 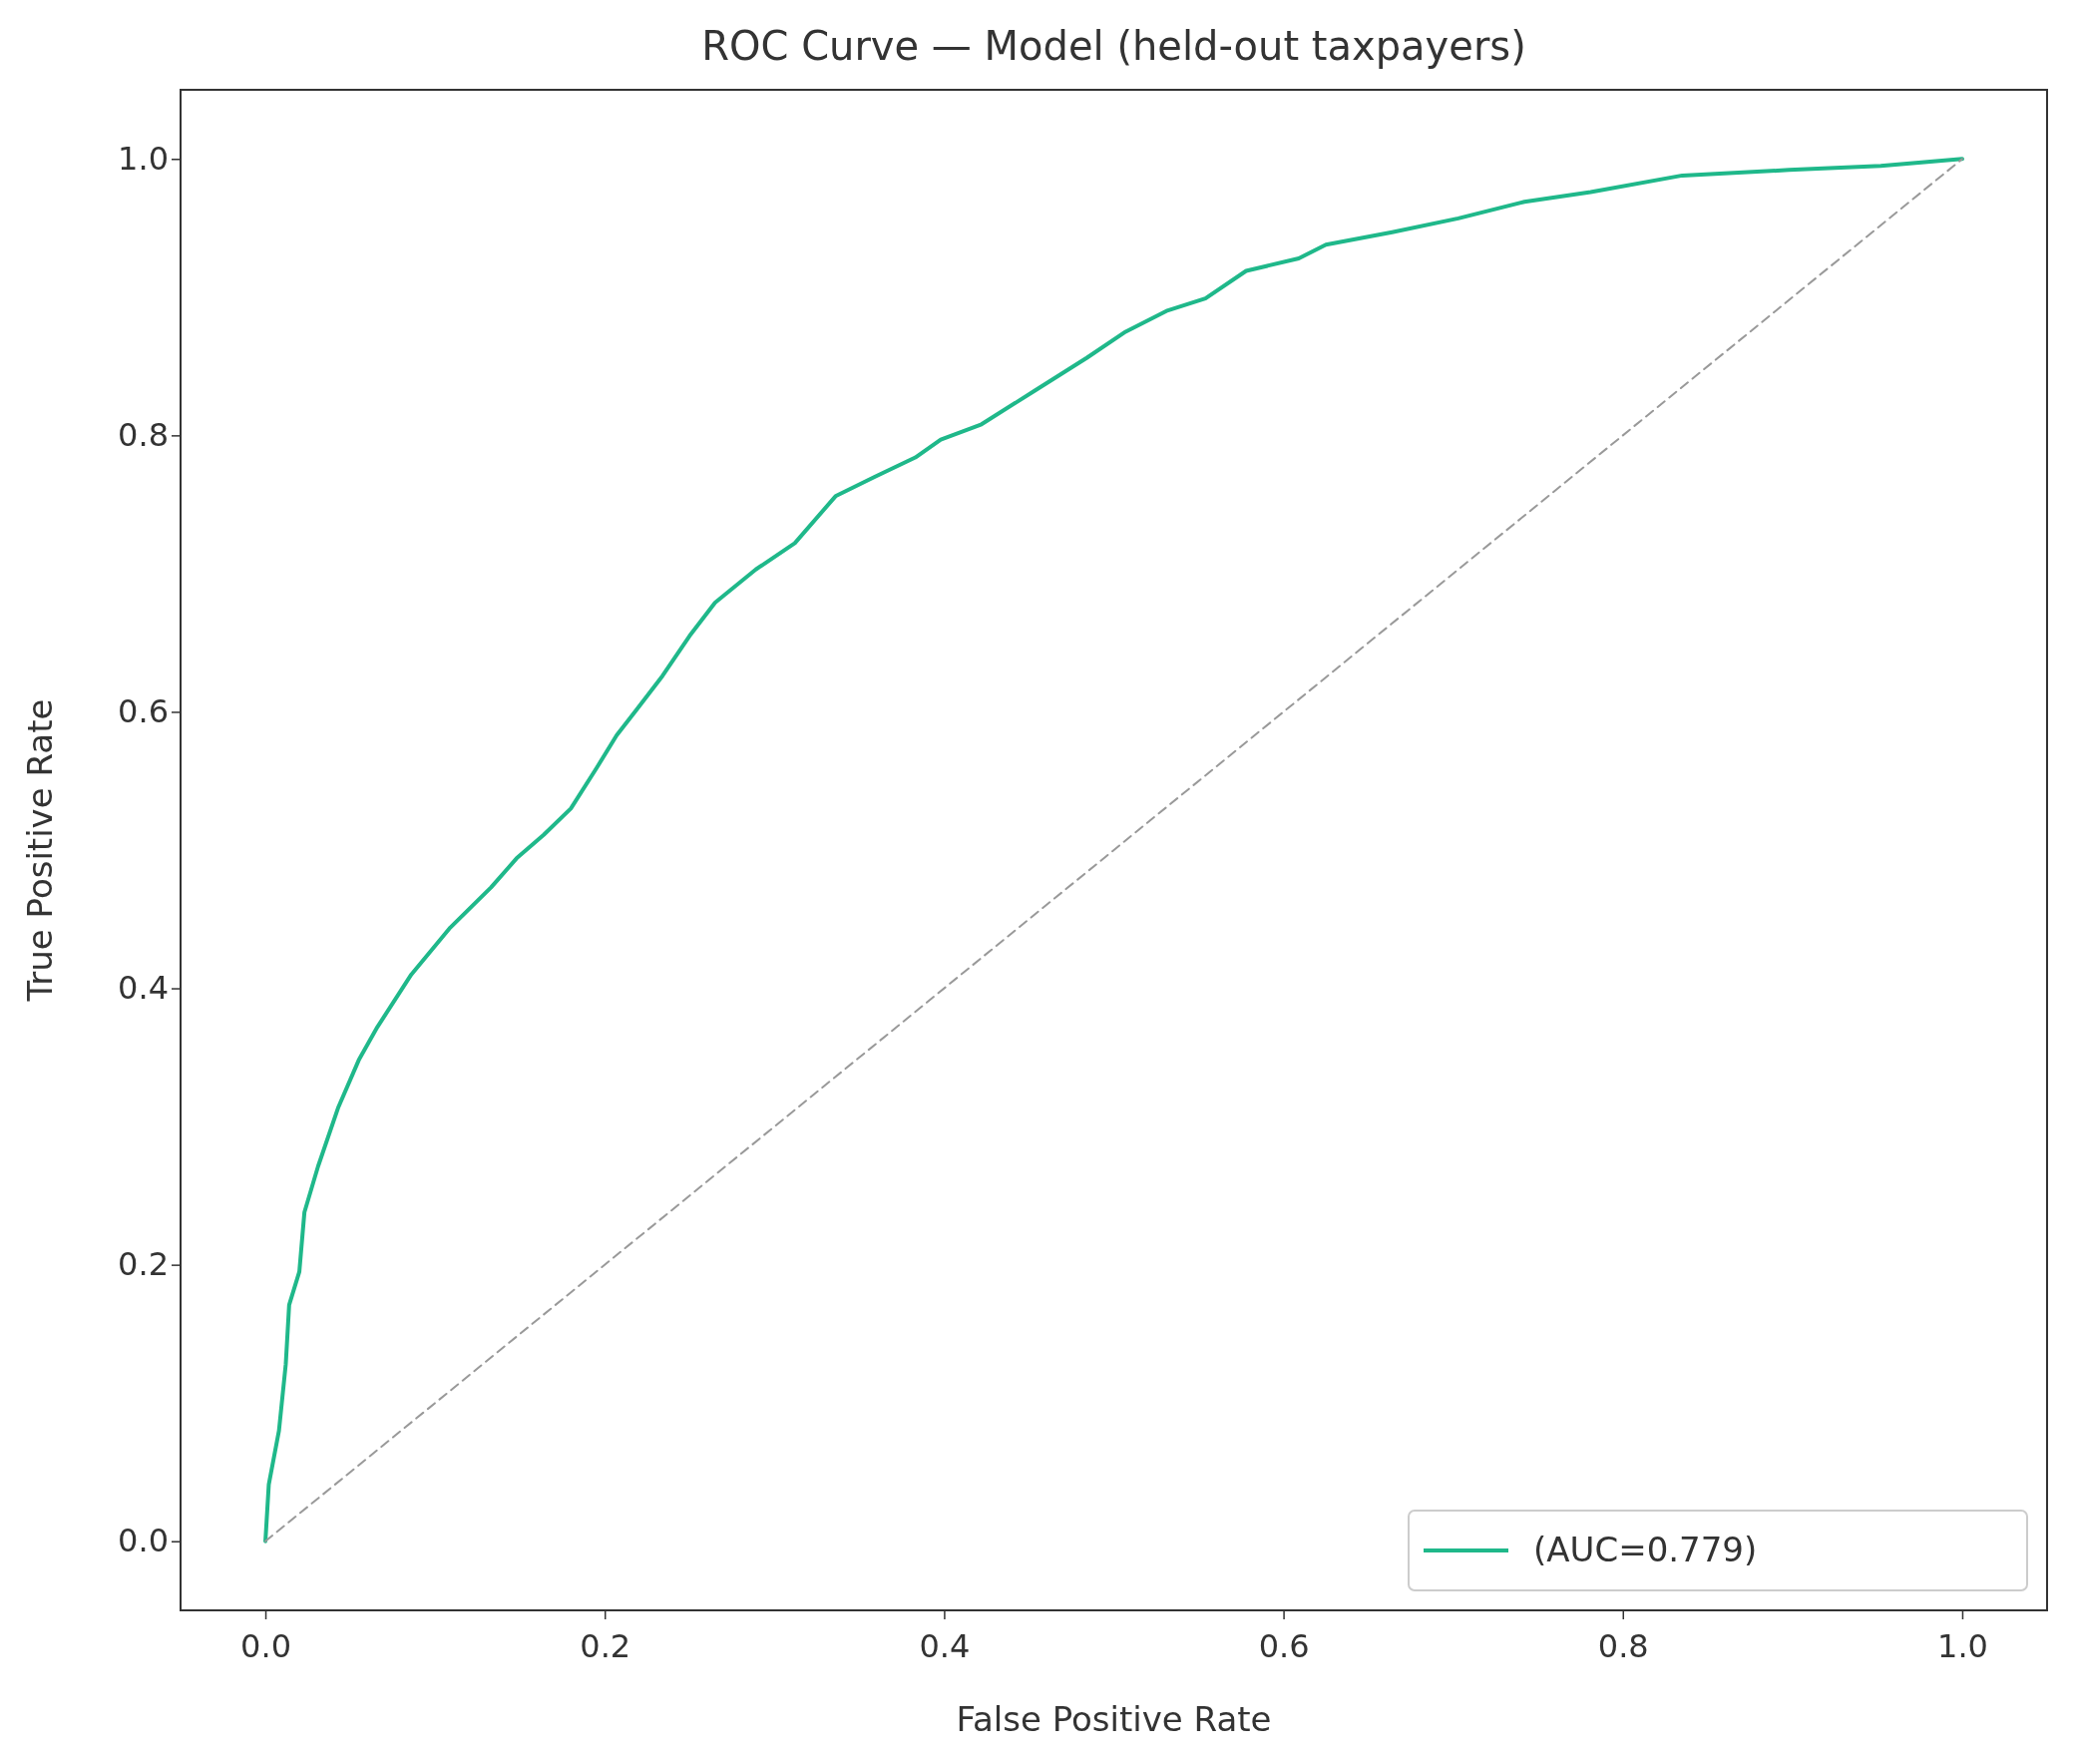 I want to click on x-tick-label: 0.8, so click(x=1623, y=1646).